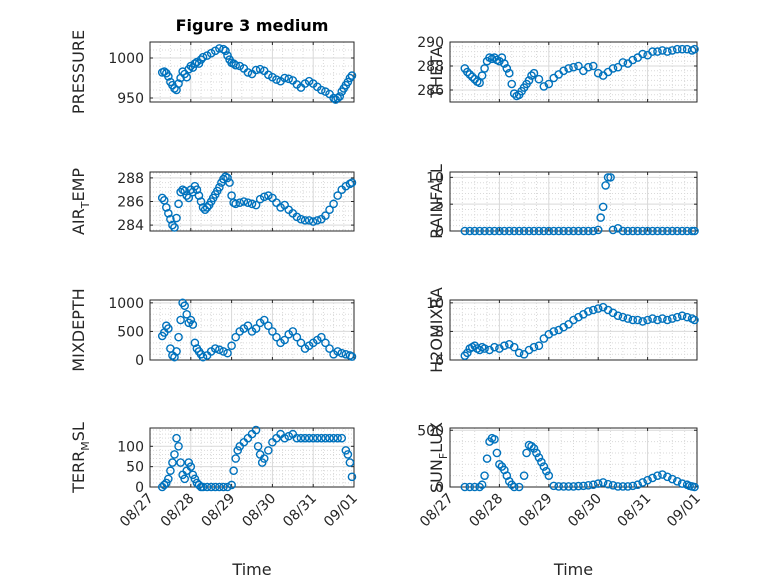 The width and height of the screenshot is (778, 583). Describe the element at coordinates (130, 226) in the screenshot. I see `y-tick-label: 284` at that location.